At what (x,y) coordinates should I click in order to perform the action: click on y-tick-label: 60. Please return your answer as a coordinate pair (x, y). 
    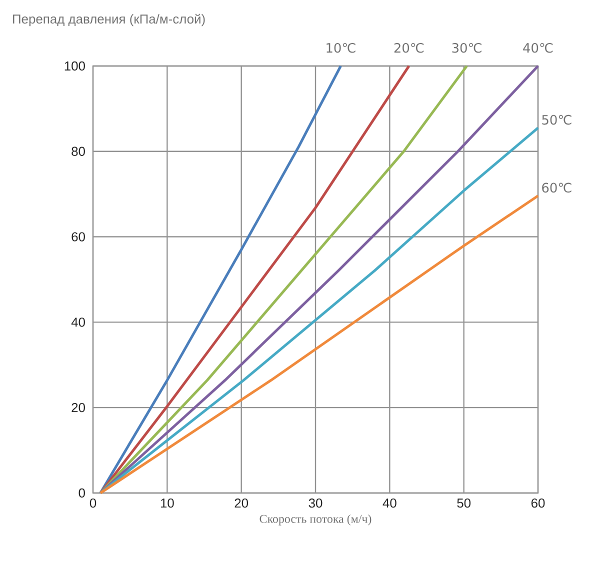
    Looking at the image, I should click on (78, 237).